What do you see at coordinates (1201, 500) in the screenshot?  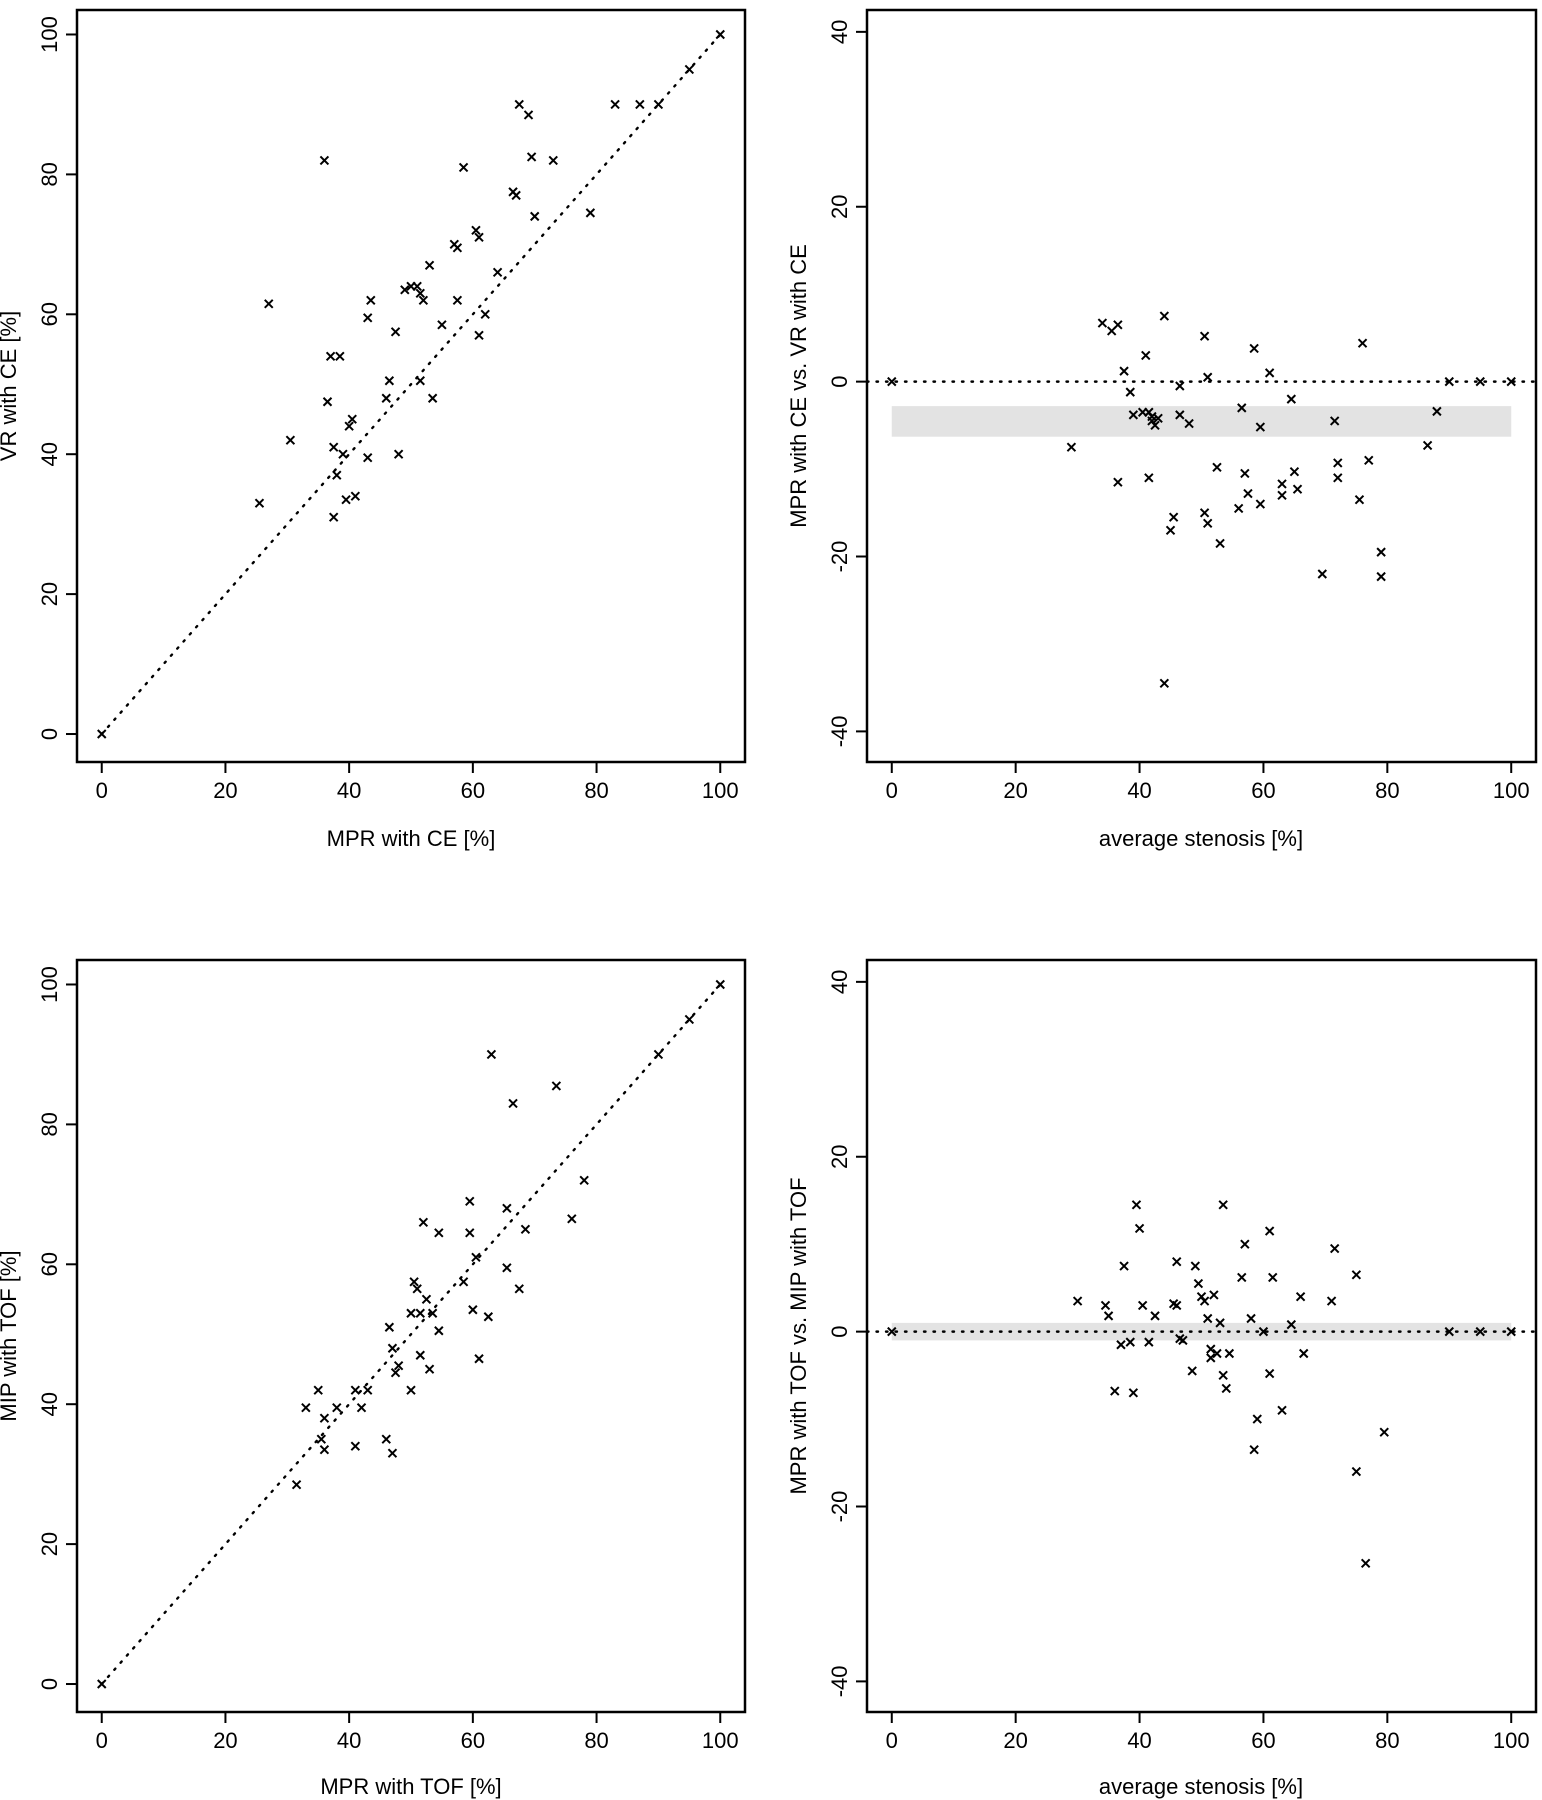 I see `data-points` at bounding box center [1201, 500].